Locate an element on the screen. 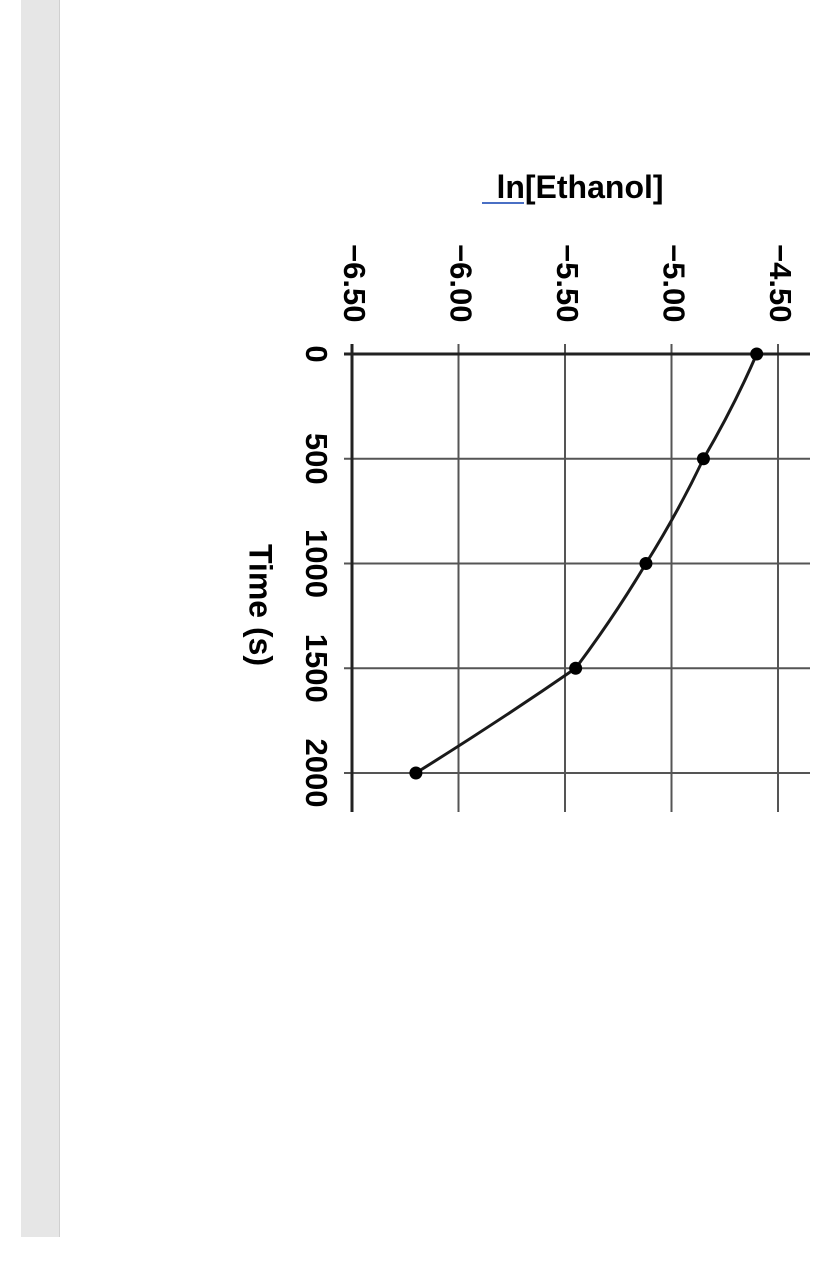  value-tick-label: −4.50 is located at coordinates (780, 283).